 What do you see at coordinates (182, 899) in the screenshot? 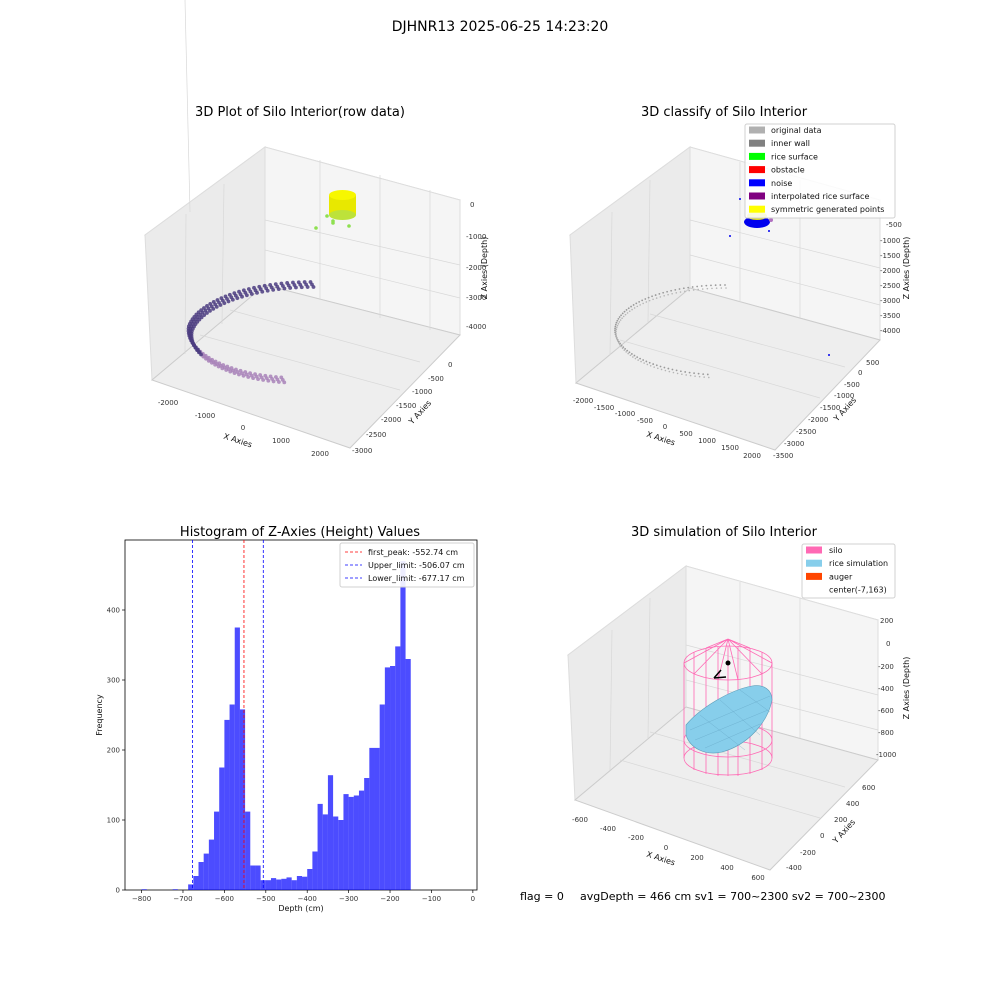
I see `x-tick-label: −700` at bounding box center [182, 899].